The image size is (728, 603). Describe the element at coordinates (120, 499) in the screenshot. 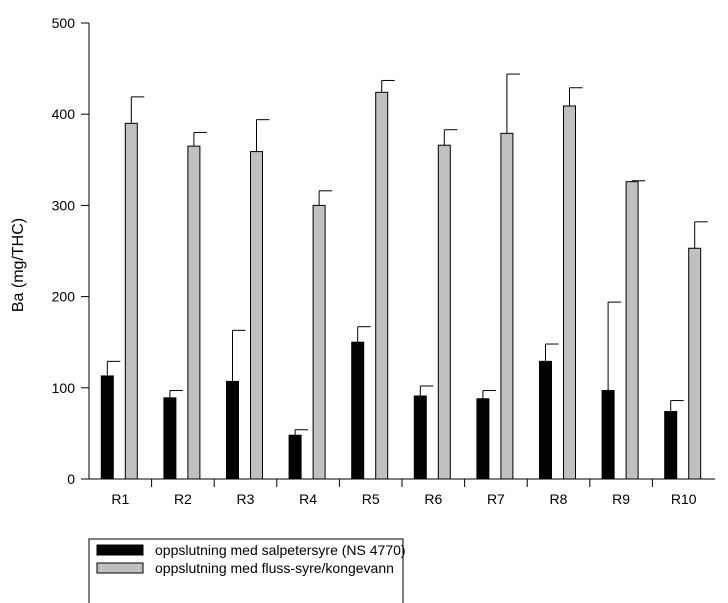

I see `x-tick-label: R1` at that location.